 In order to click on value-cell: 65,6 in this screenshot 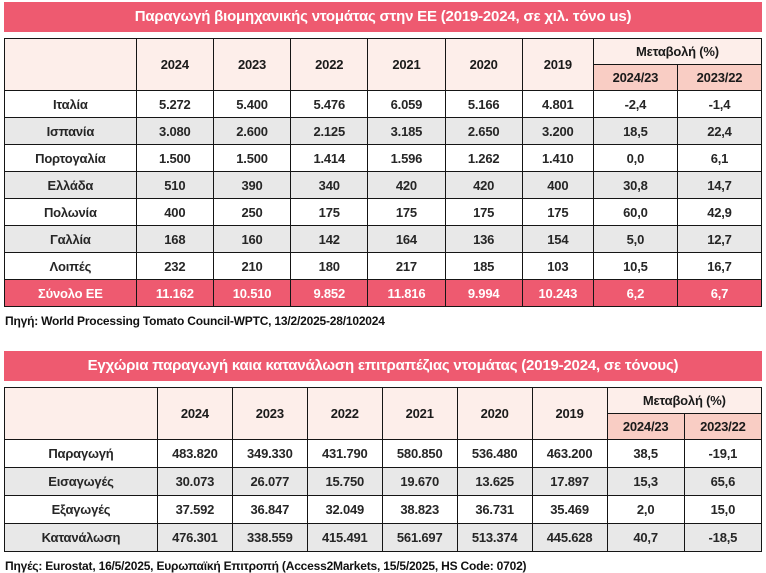, I will do `click(723, 481)`.